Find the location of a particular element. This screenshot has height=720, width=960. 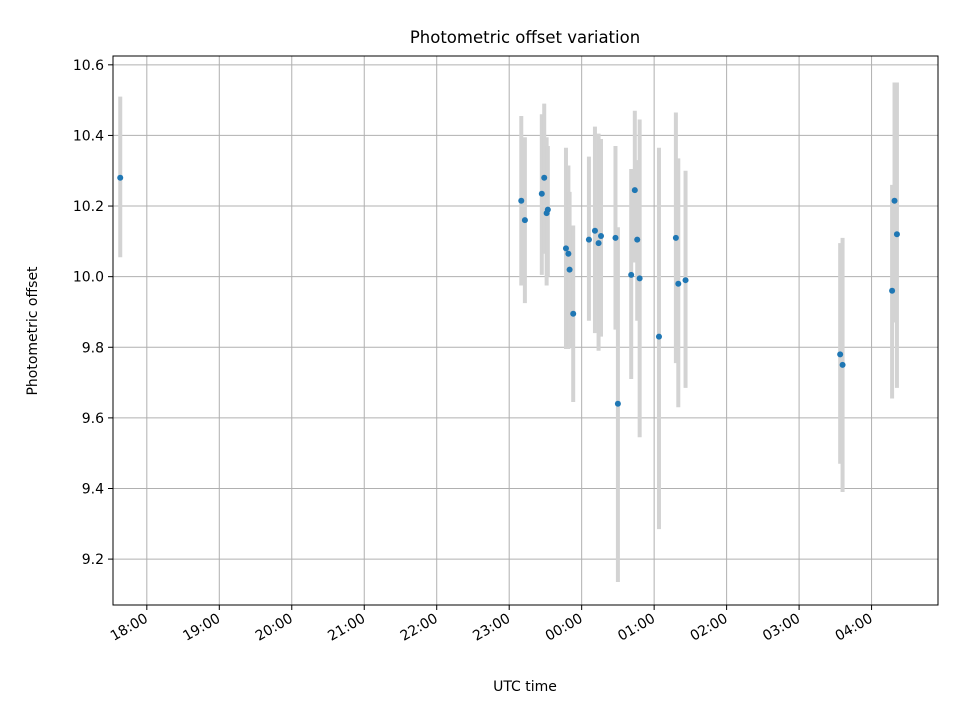

x-axis-label: UTC time is located at coordinates (525, 687).